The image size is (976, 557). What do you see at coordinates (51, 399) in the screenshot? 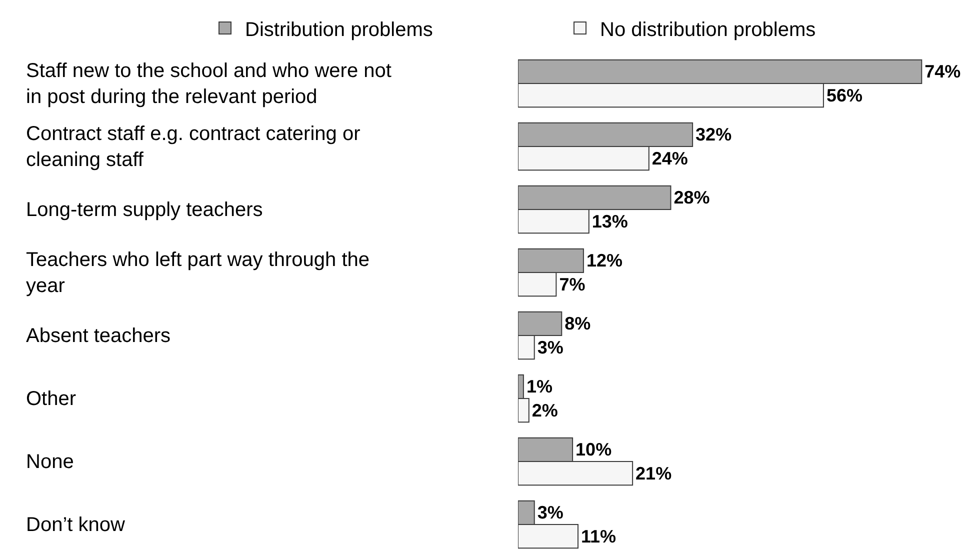
I see `y-tick-label: Other` at bounding box center [51, 399].